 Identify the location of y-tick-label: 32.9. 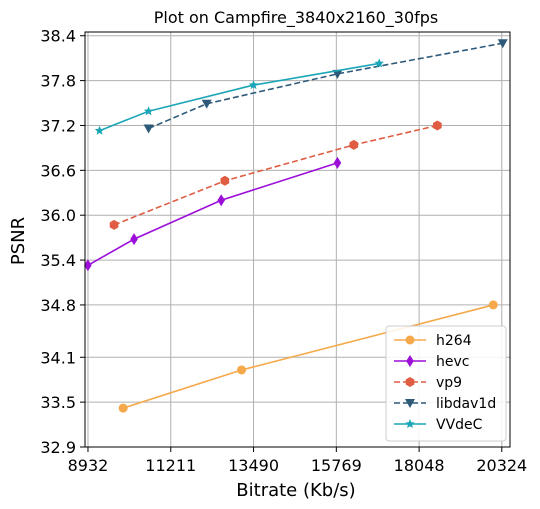
(58, 447).